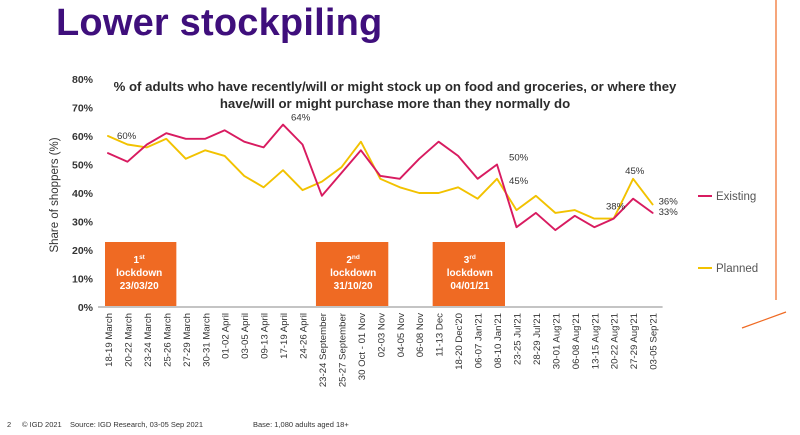 This screenshot has height=435, width=800. I want to click on x-tick-label: 30 Oct - 01 Nov, so click(362, 346).